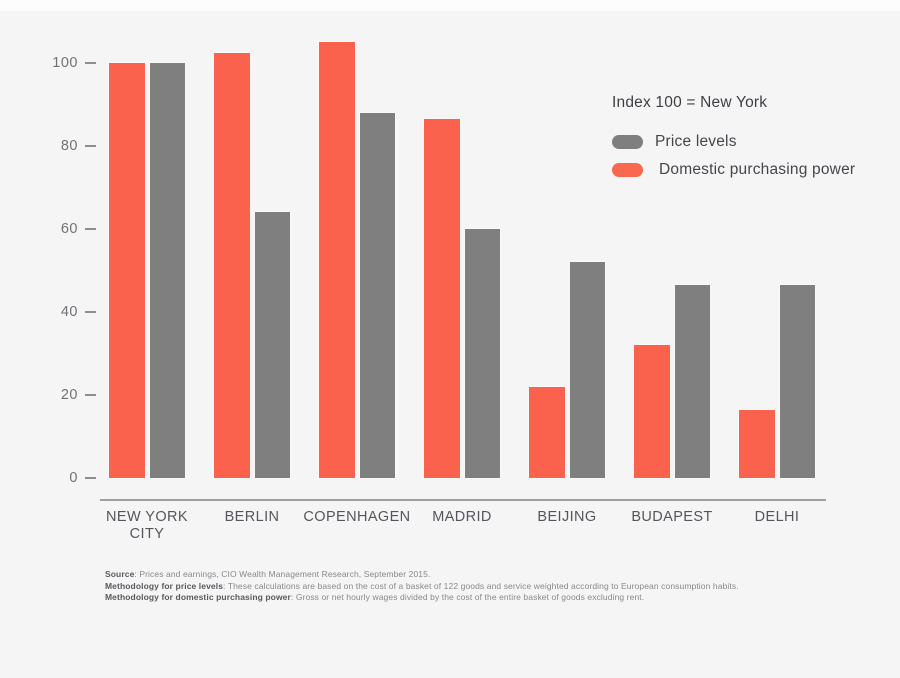  Describe the element at coordinates (147, 525) in the screenshot. I see `x-axis-label: NEW YORK CITY` at that location.